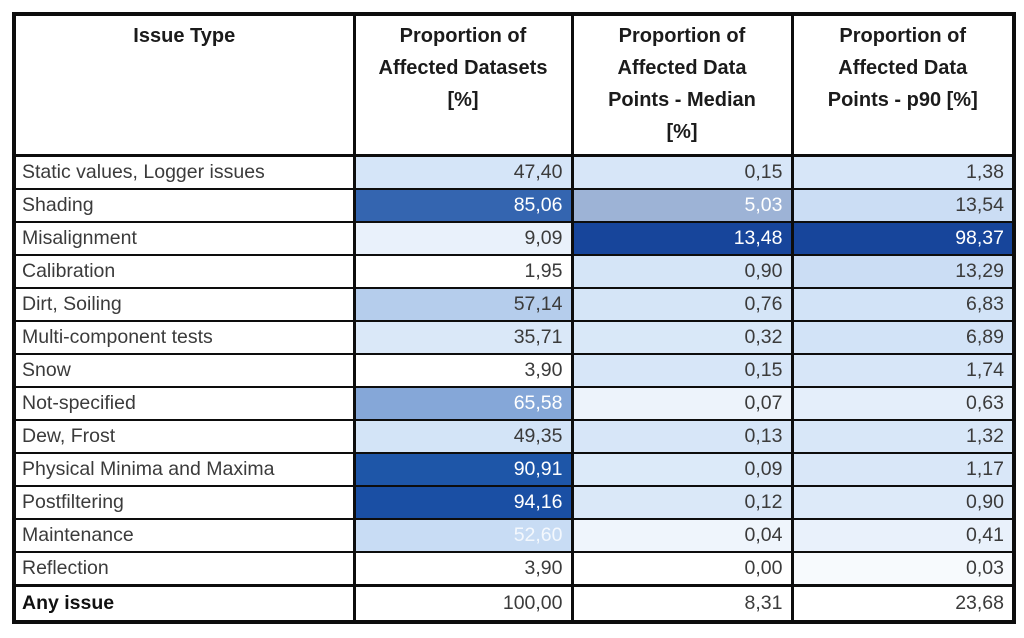 The height and width of the screenshot is (638, 1024). Describe the element at coordinates (682, 238) in the screenshot. I see `value-cell: 13,48` at that location.